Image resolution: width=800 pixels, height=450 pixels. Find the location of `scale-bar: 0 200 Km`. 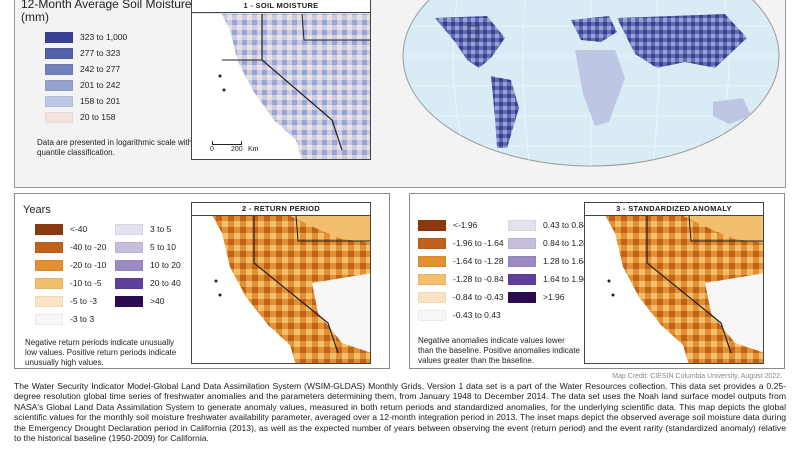

scale-bar: 0 200 Km is located at coordinates (238, 147).